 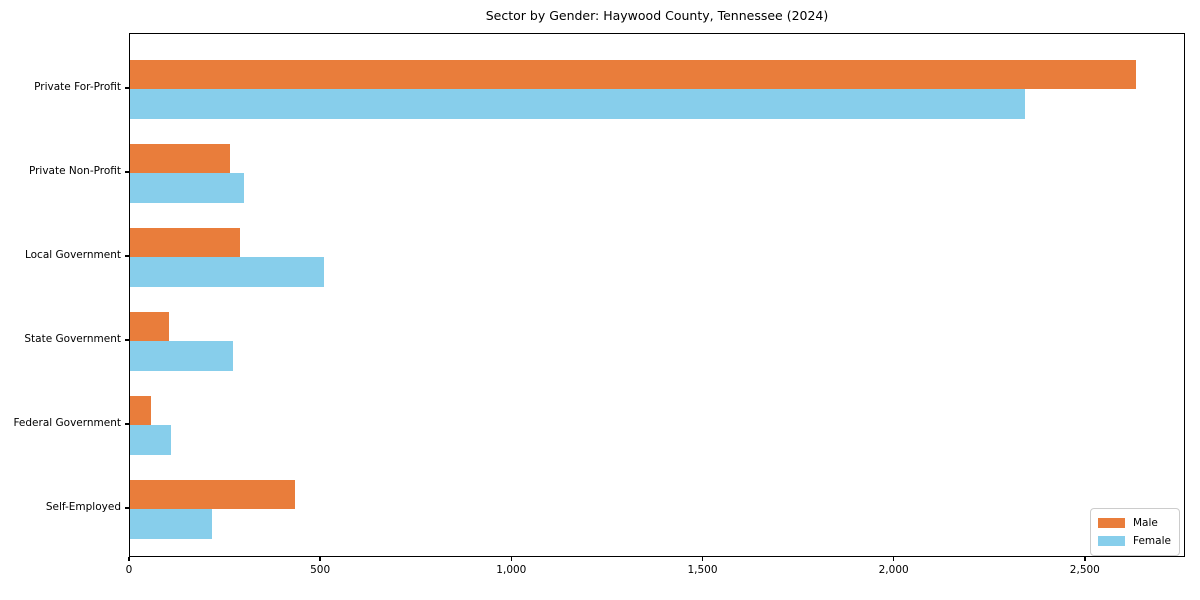 What do you see at coordinates (702, 570) in the screenshot?
I see `x-tick-label: 1,500` at bounding box center [702, 570].